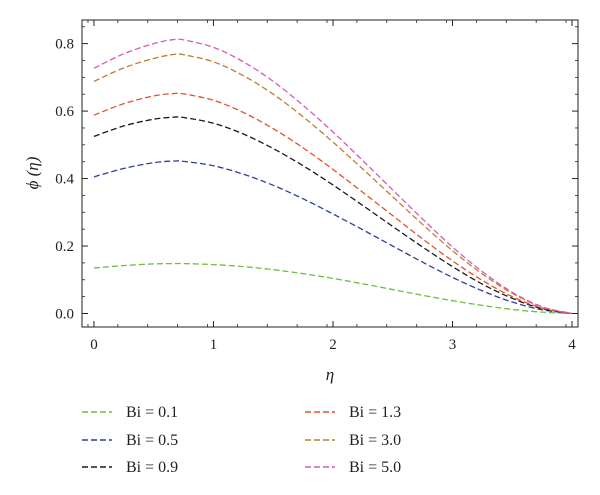 The height and width of the screenshot is (495, 600). What do you see at coordinates (375, 412) in the screenshot?
I see `legend-label: Bi = 1.3` at bounding box center [375, 412].